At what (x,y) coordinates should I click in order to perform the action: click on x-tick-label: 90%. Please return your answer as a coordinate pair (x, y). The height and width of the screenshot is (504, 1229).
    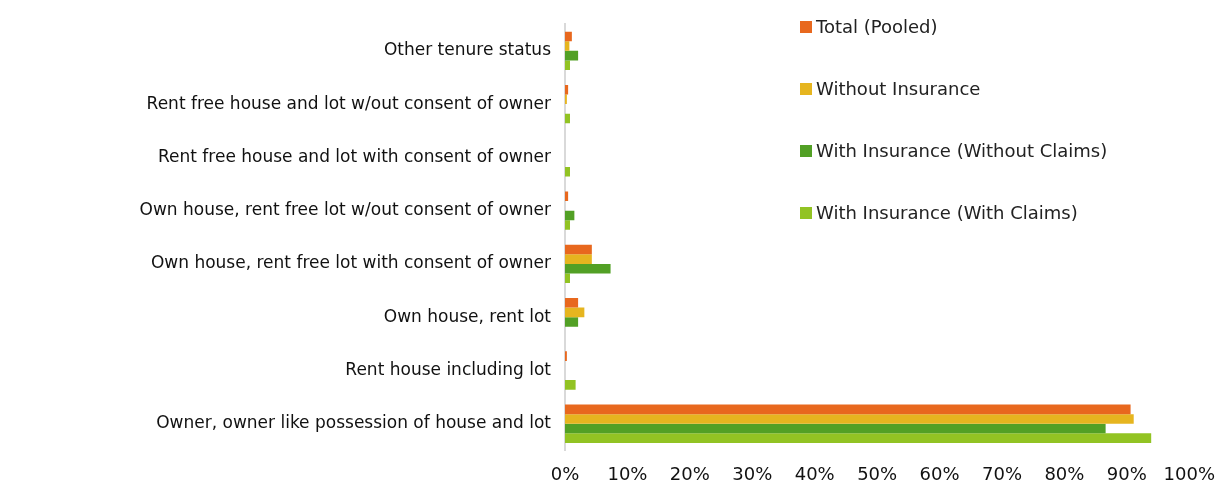
    Looking at the image, I should click on (1126, 473).